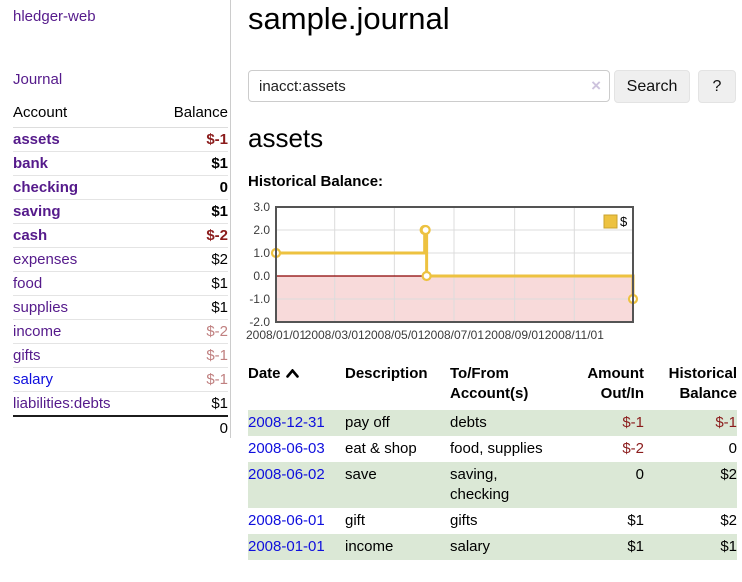 This screenshot has width=742, height=582. What do you see at coordinates (615, 383) in the screenshot?
I see `amount-header: Amount Out/In` at bounding box center [615, 383].